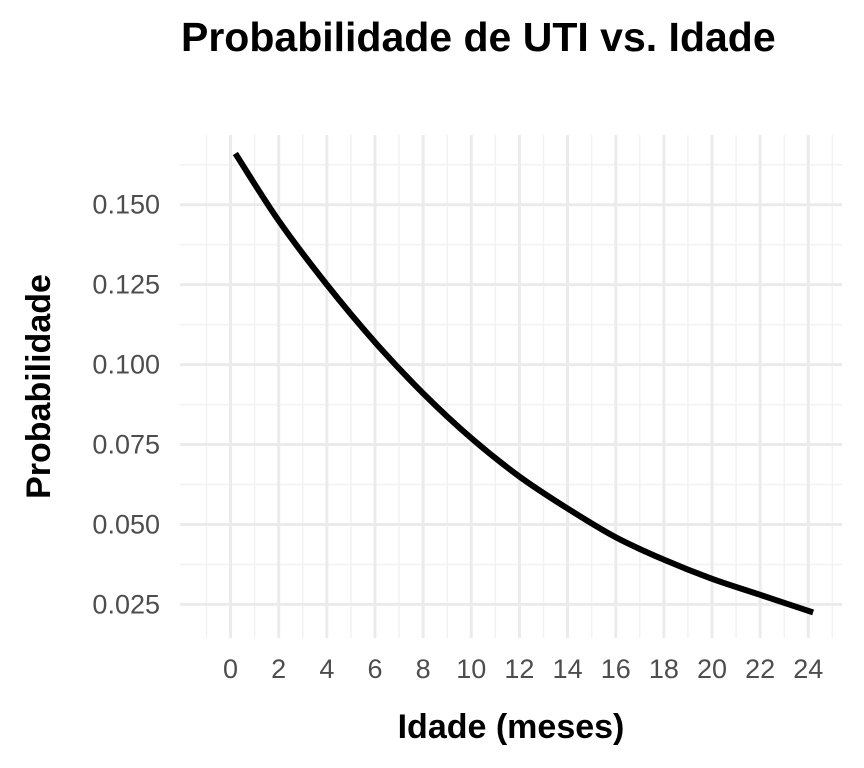  What do you see at coordinates (423, 669) in the screenshot?
I see `x-tick-label: 8` at bounding box center [423, 669].